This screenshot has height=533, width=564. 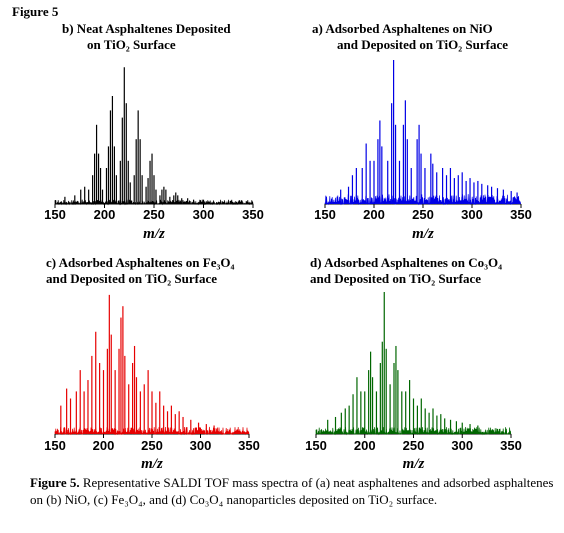 What do you see at coordinates (511, 445) in the screenshot?
I see `panel-d-tick-label: 350` at bounding box center [511, 445].